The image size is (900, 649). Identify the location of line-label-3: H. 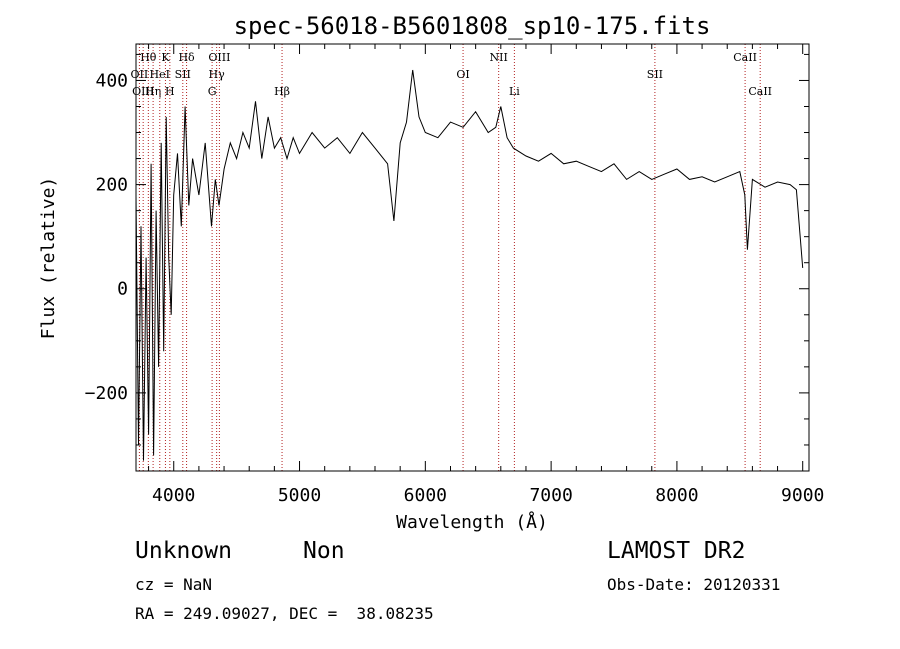
(170, 91).